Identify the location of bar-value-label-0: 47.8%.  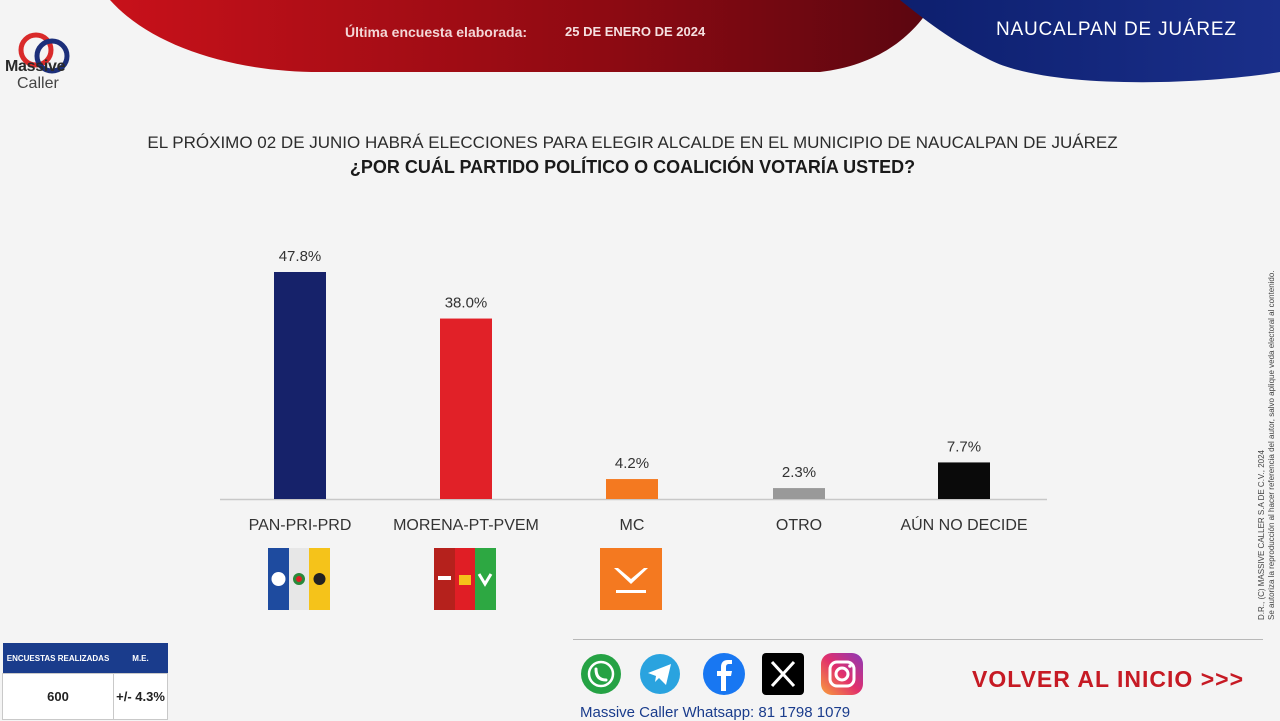
(300, 256).